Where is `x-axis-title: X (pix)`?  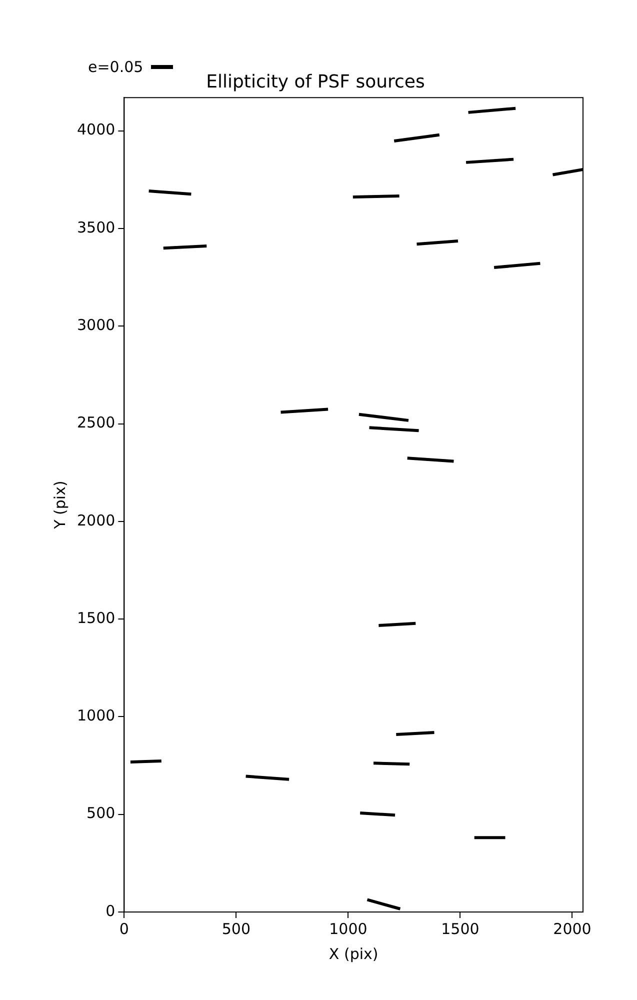
x-axis-title: X (pix) is located at coordinates (353, 953).